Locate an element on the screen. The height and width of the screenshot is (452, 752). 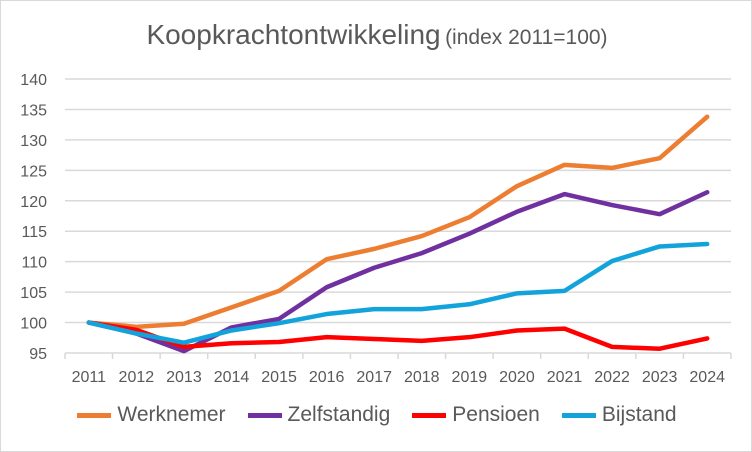
x-tick-label: 2012 is located at coordinates (137, 377).